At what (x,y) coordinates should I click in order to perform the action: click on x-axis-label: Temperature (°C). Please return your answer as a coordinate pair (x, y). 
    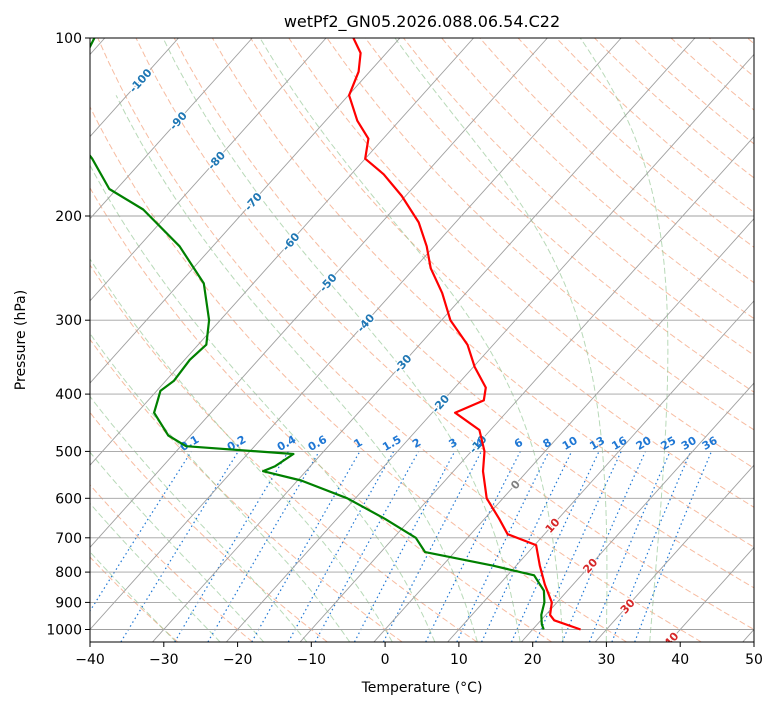
    Looking at the image, I should click on (422, 688).